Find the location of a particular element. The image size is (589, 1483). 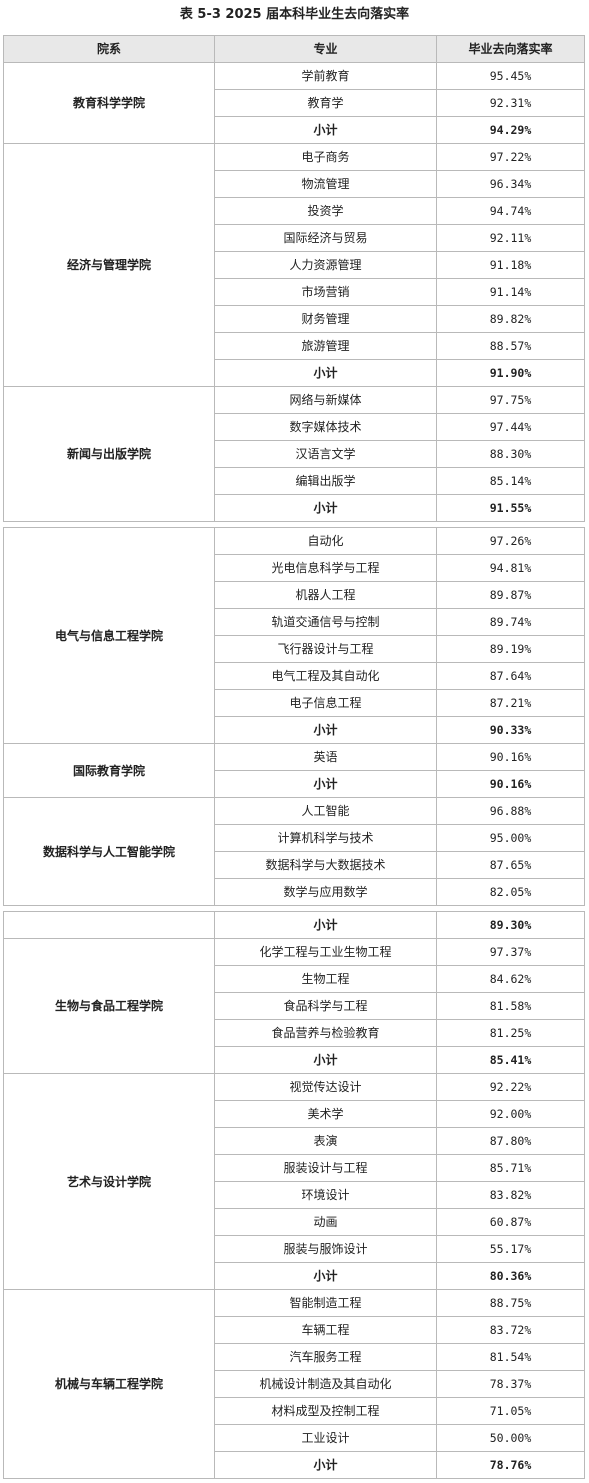

major-name: 网络与新媒体 is located at coordinates (325, 400).